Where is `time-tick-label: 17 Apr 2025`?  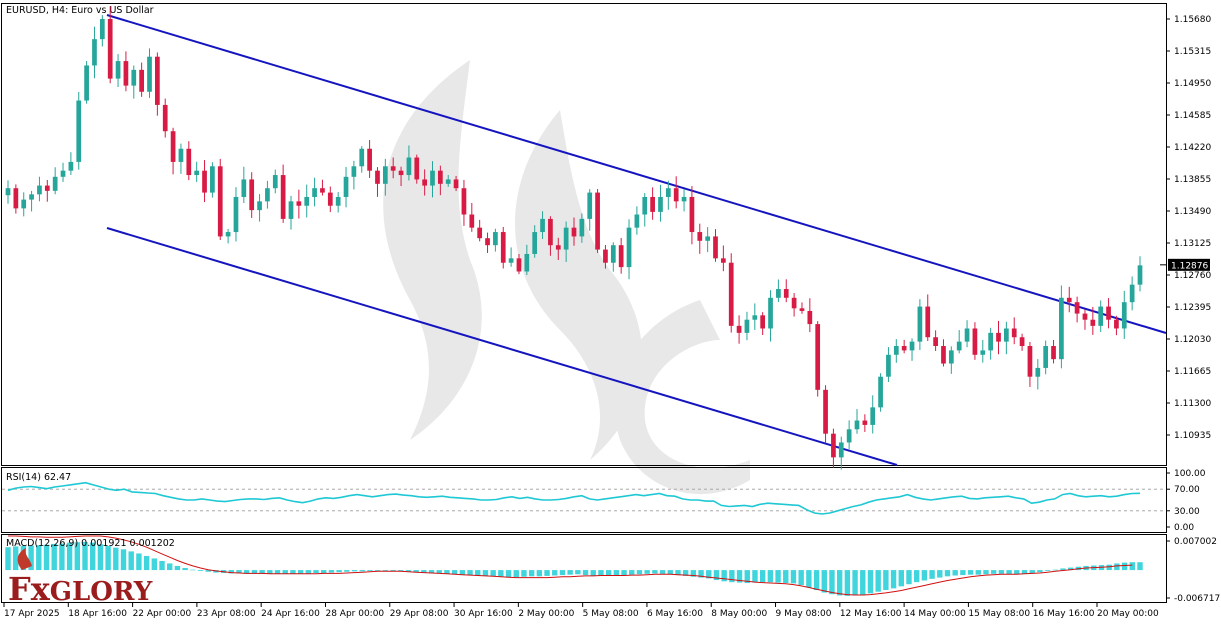
time-tick-label: 17 Apr 2025 is located at coordinates (32, 614).